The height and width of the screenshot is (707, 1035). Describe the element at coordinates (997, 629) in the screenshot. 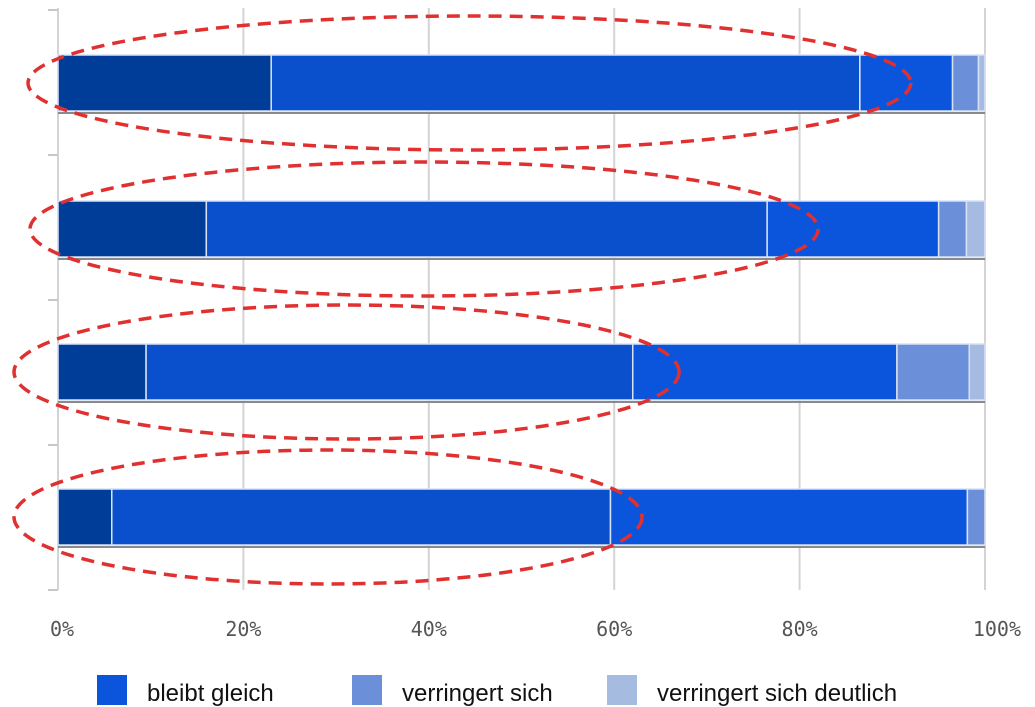

I see `x-tick-label: 100%` at that location.